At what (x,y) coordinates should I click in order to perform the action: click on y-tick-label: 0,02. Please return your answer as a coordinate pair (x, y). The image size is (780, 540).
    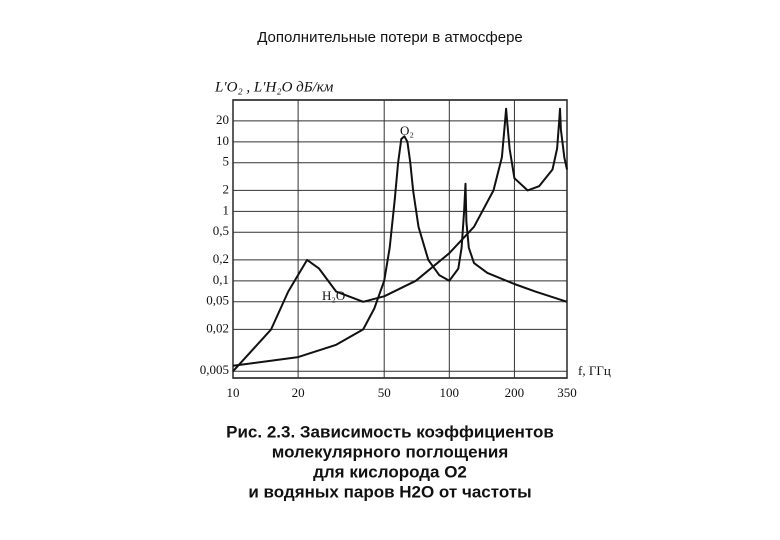
    Looking at the image, I should click on (217, 327).